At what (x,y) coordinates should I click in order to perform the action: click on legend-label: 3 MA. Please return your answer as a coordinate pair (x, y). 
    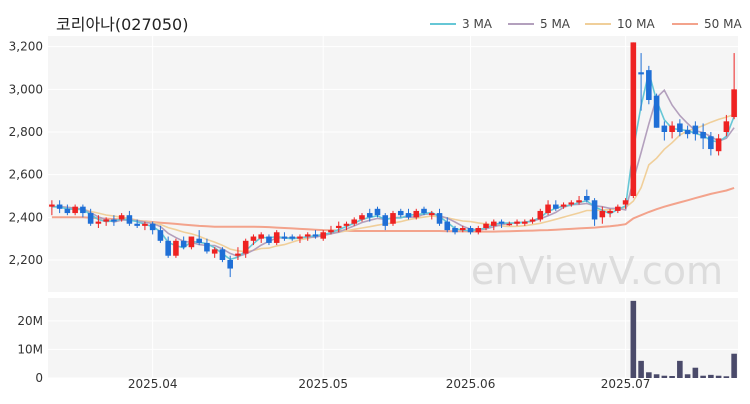
    Looking at the image, I should click on (477, 24).